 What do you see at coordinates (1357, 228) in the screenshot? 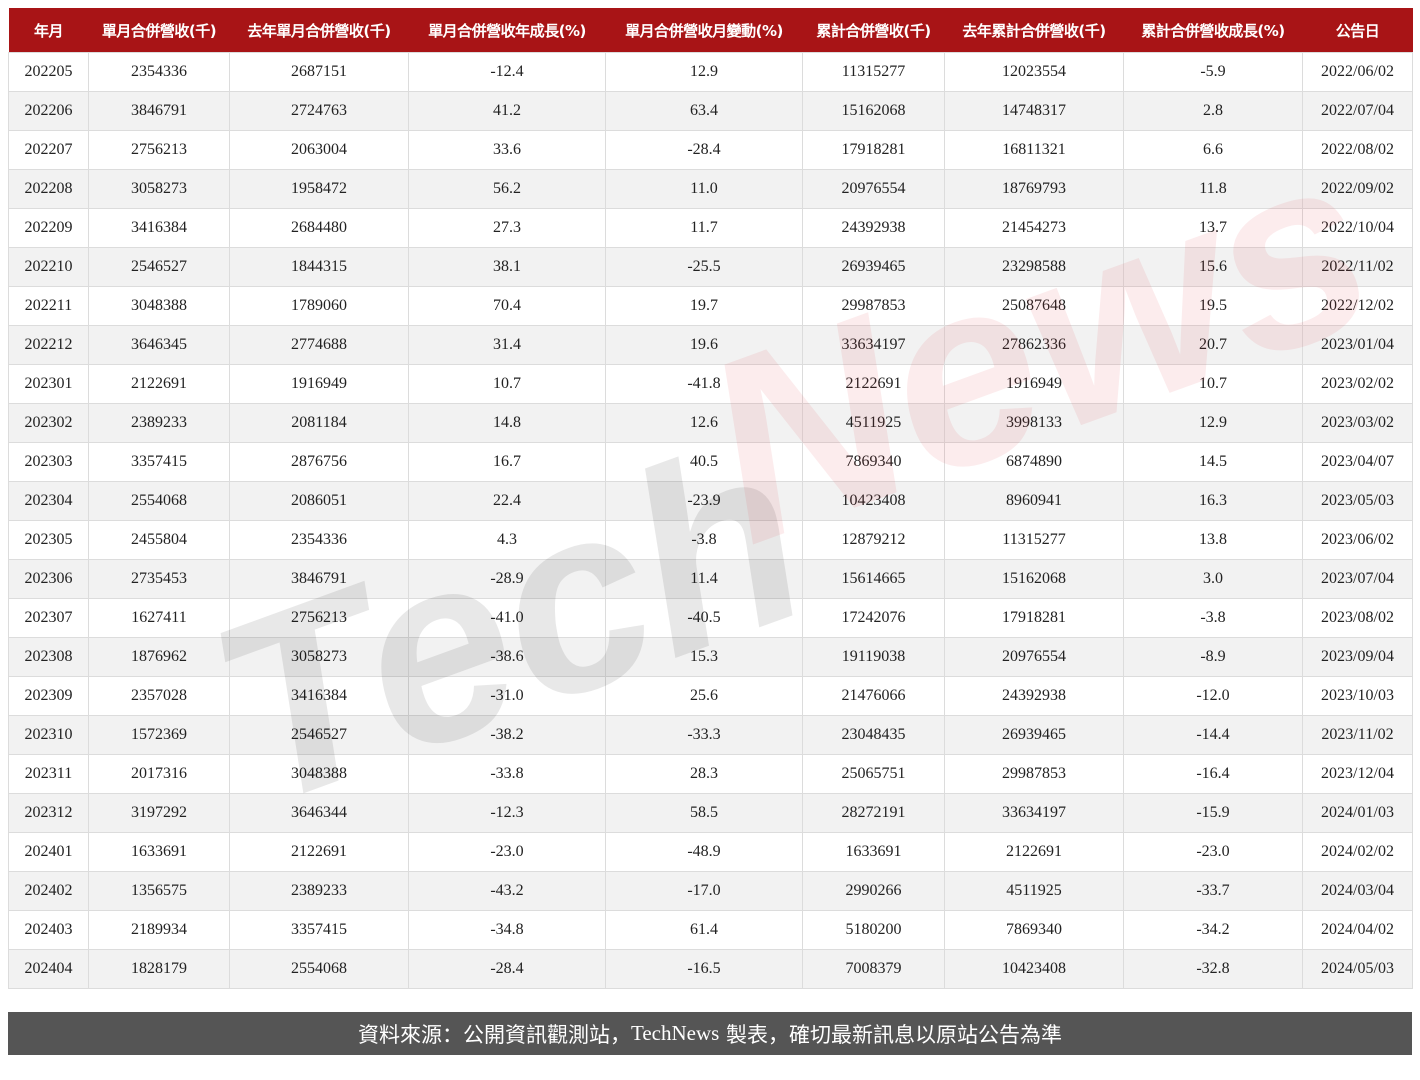
I see `table-cell: 2022/10/04` at bounding box center [1357, 228].